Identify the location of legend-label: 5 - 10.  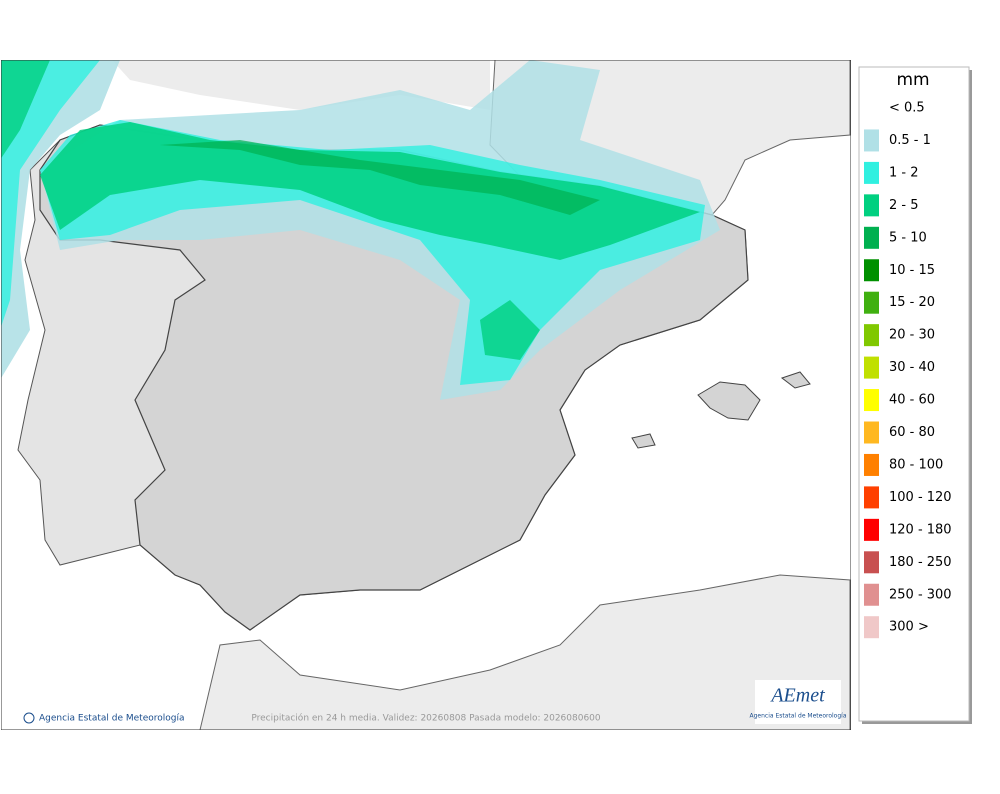
(908, 237).